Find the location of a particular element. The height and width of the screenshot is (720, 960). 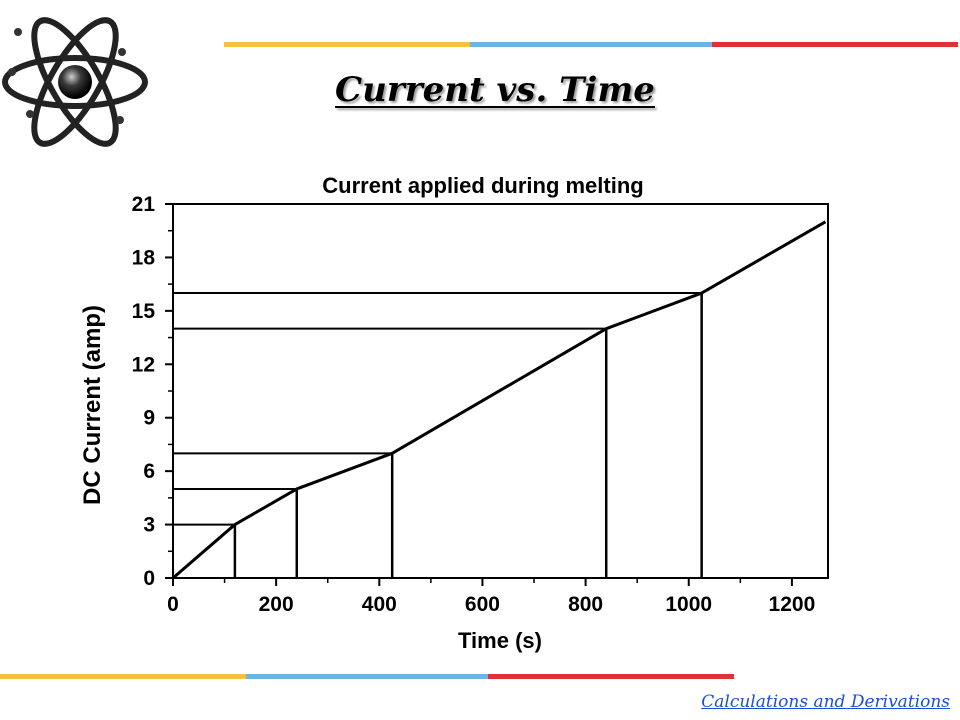

y-tick-label: 3 is located at coordinates (149, 525).